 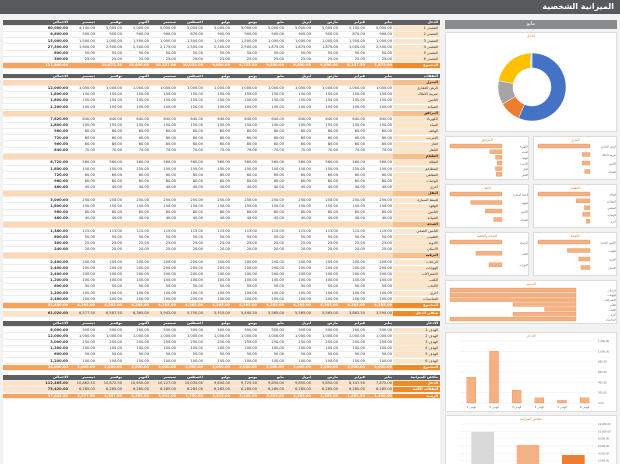 What do you see at coordinates (383, 313) in the screenshot?
I see `cell-value: 3,590.00` at bounding box center [383, 313].